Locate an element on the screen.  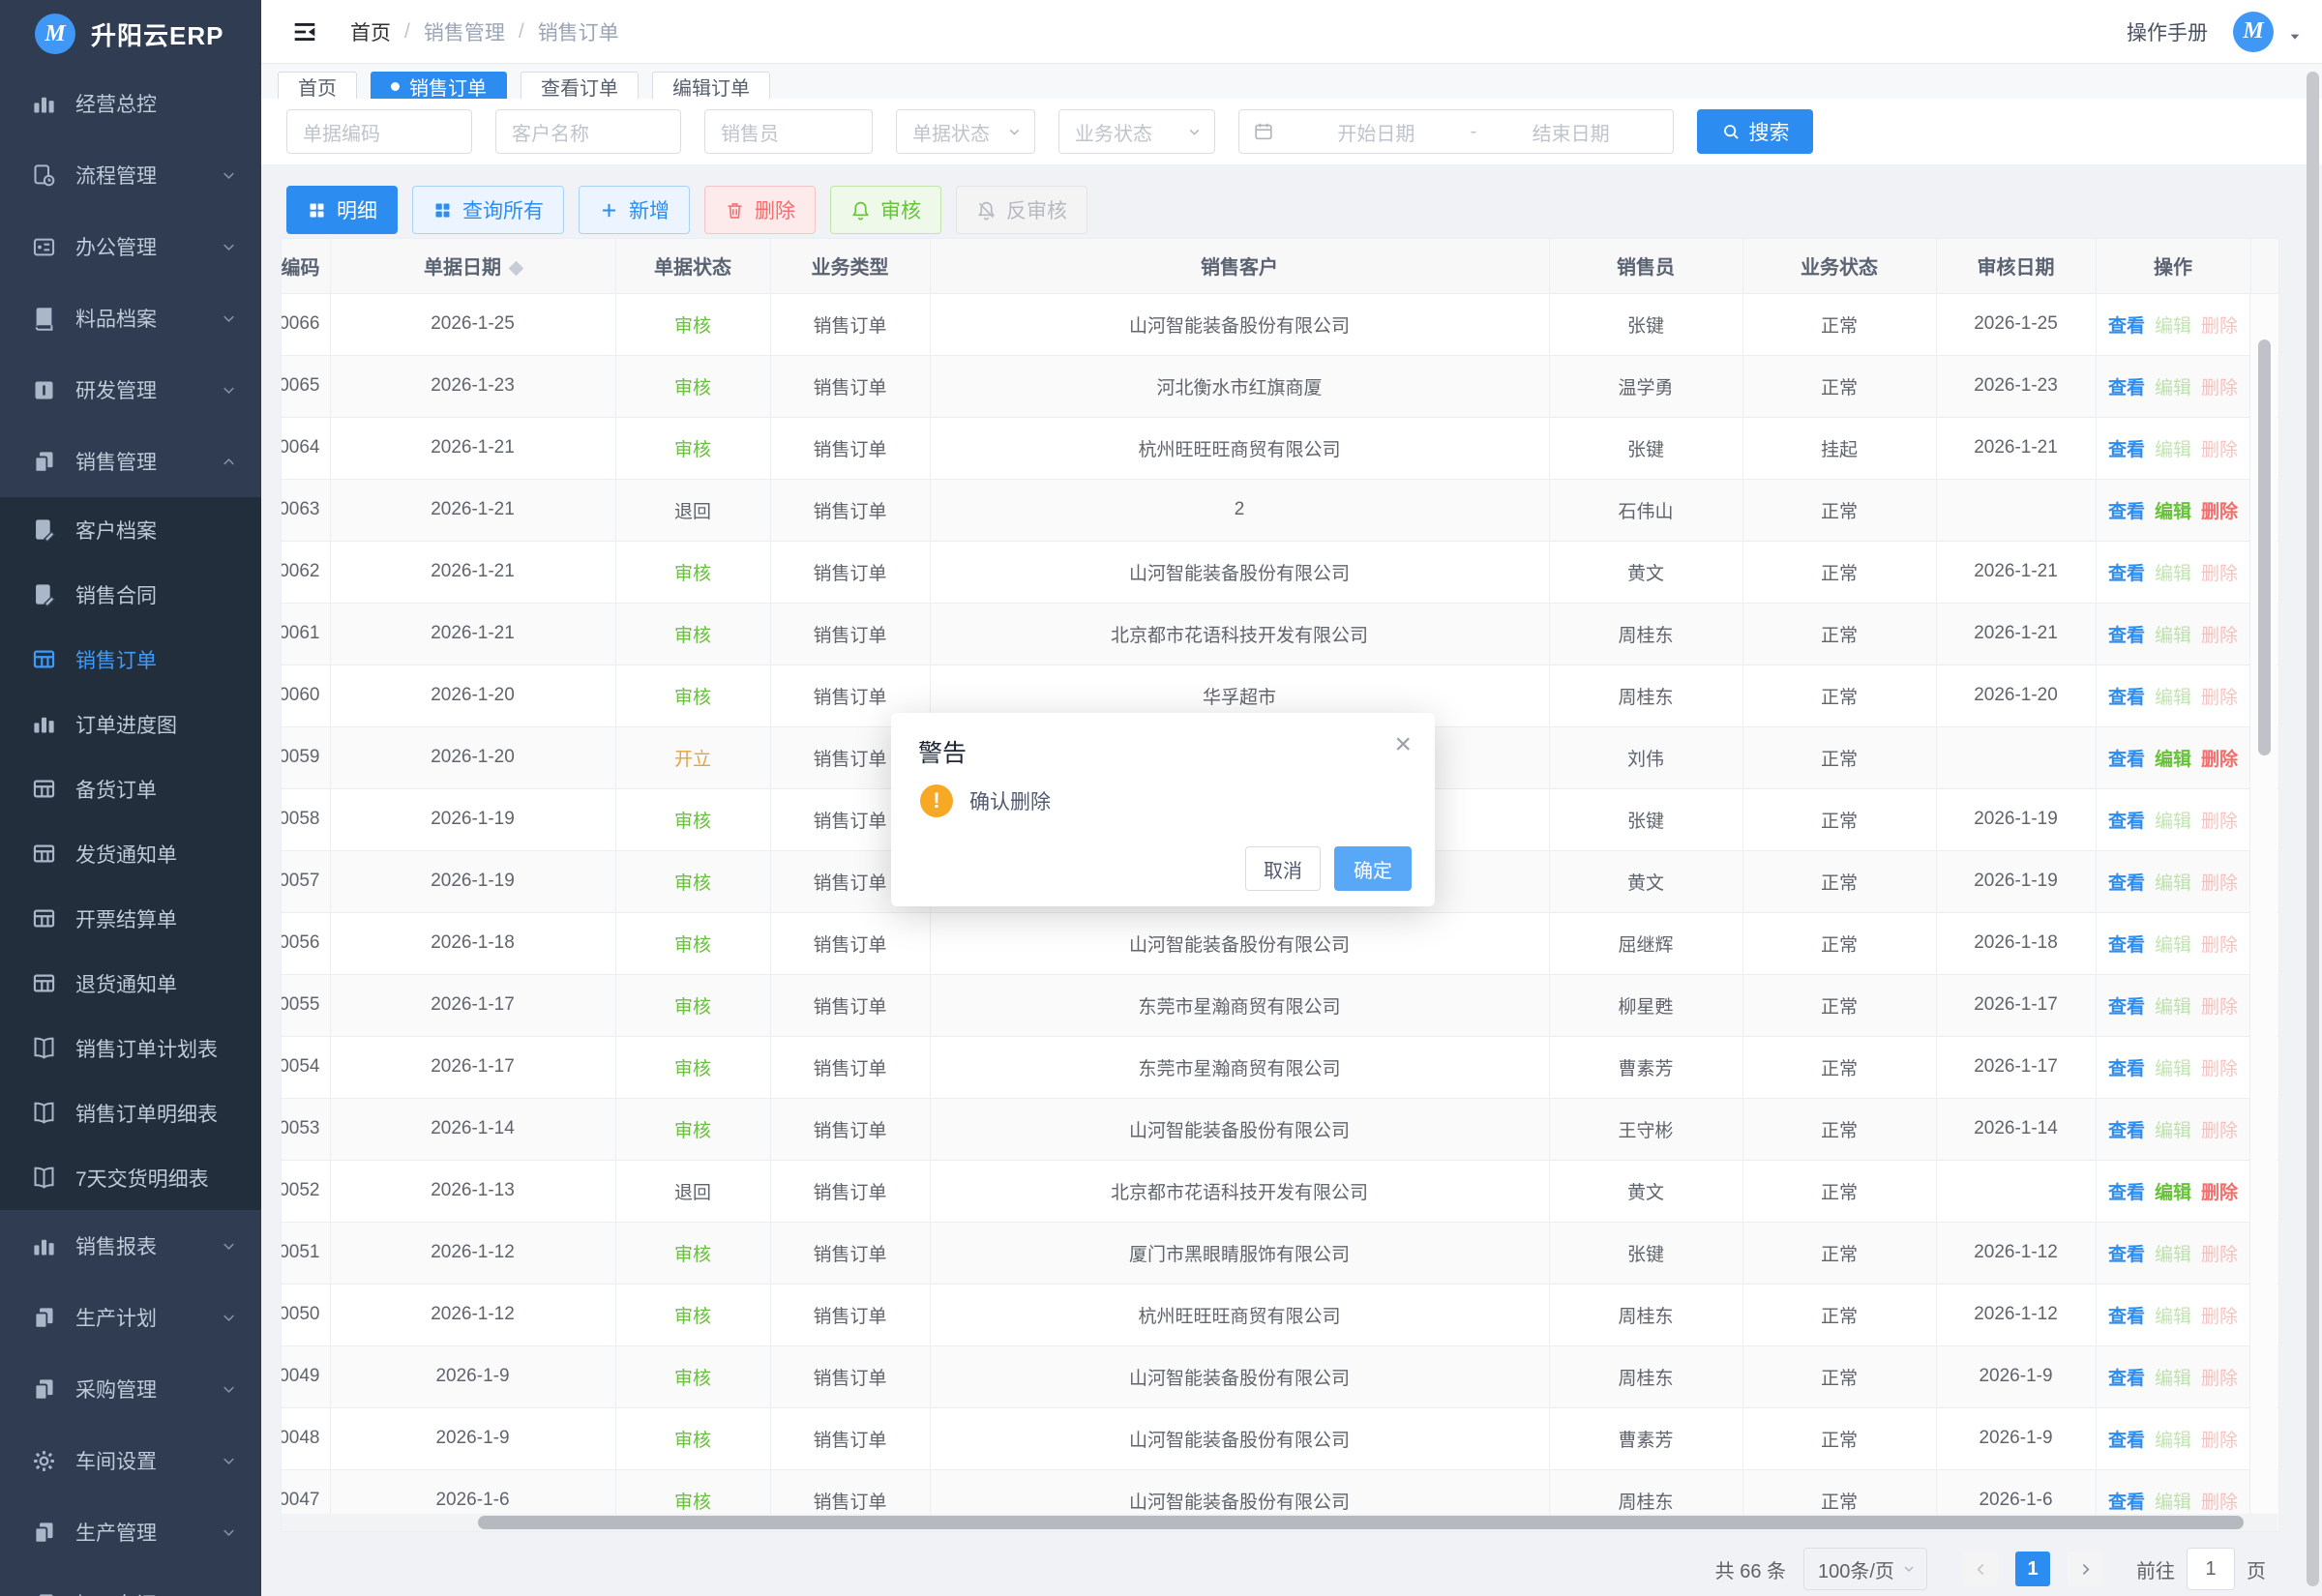
sidebar-item-production-plan: 生产计划 is located at coordinates (130, 1317).